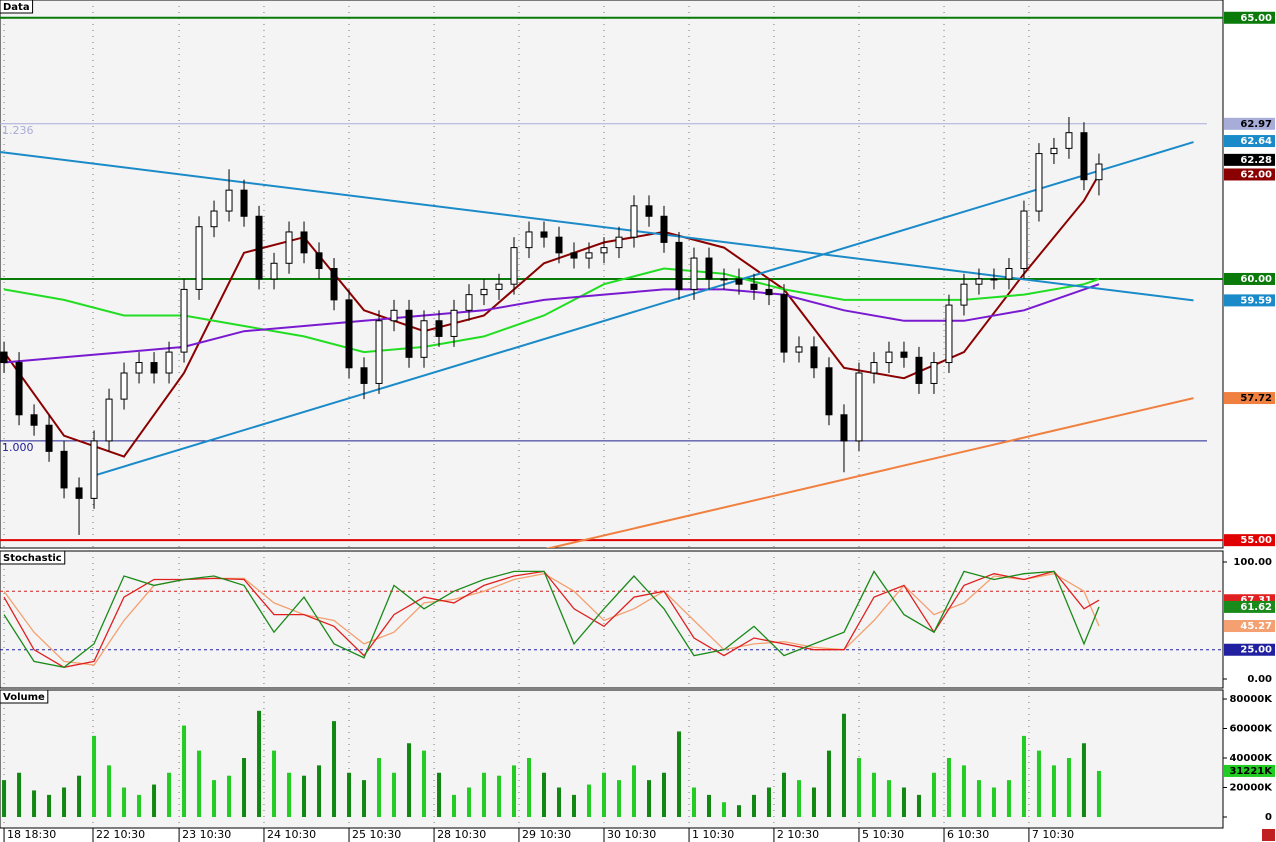 This screenshot has height=842, width=1276. I want to click on price-tag-label: 61.62, so click(1256, 607).